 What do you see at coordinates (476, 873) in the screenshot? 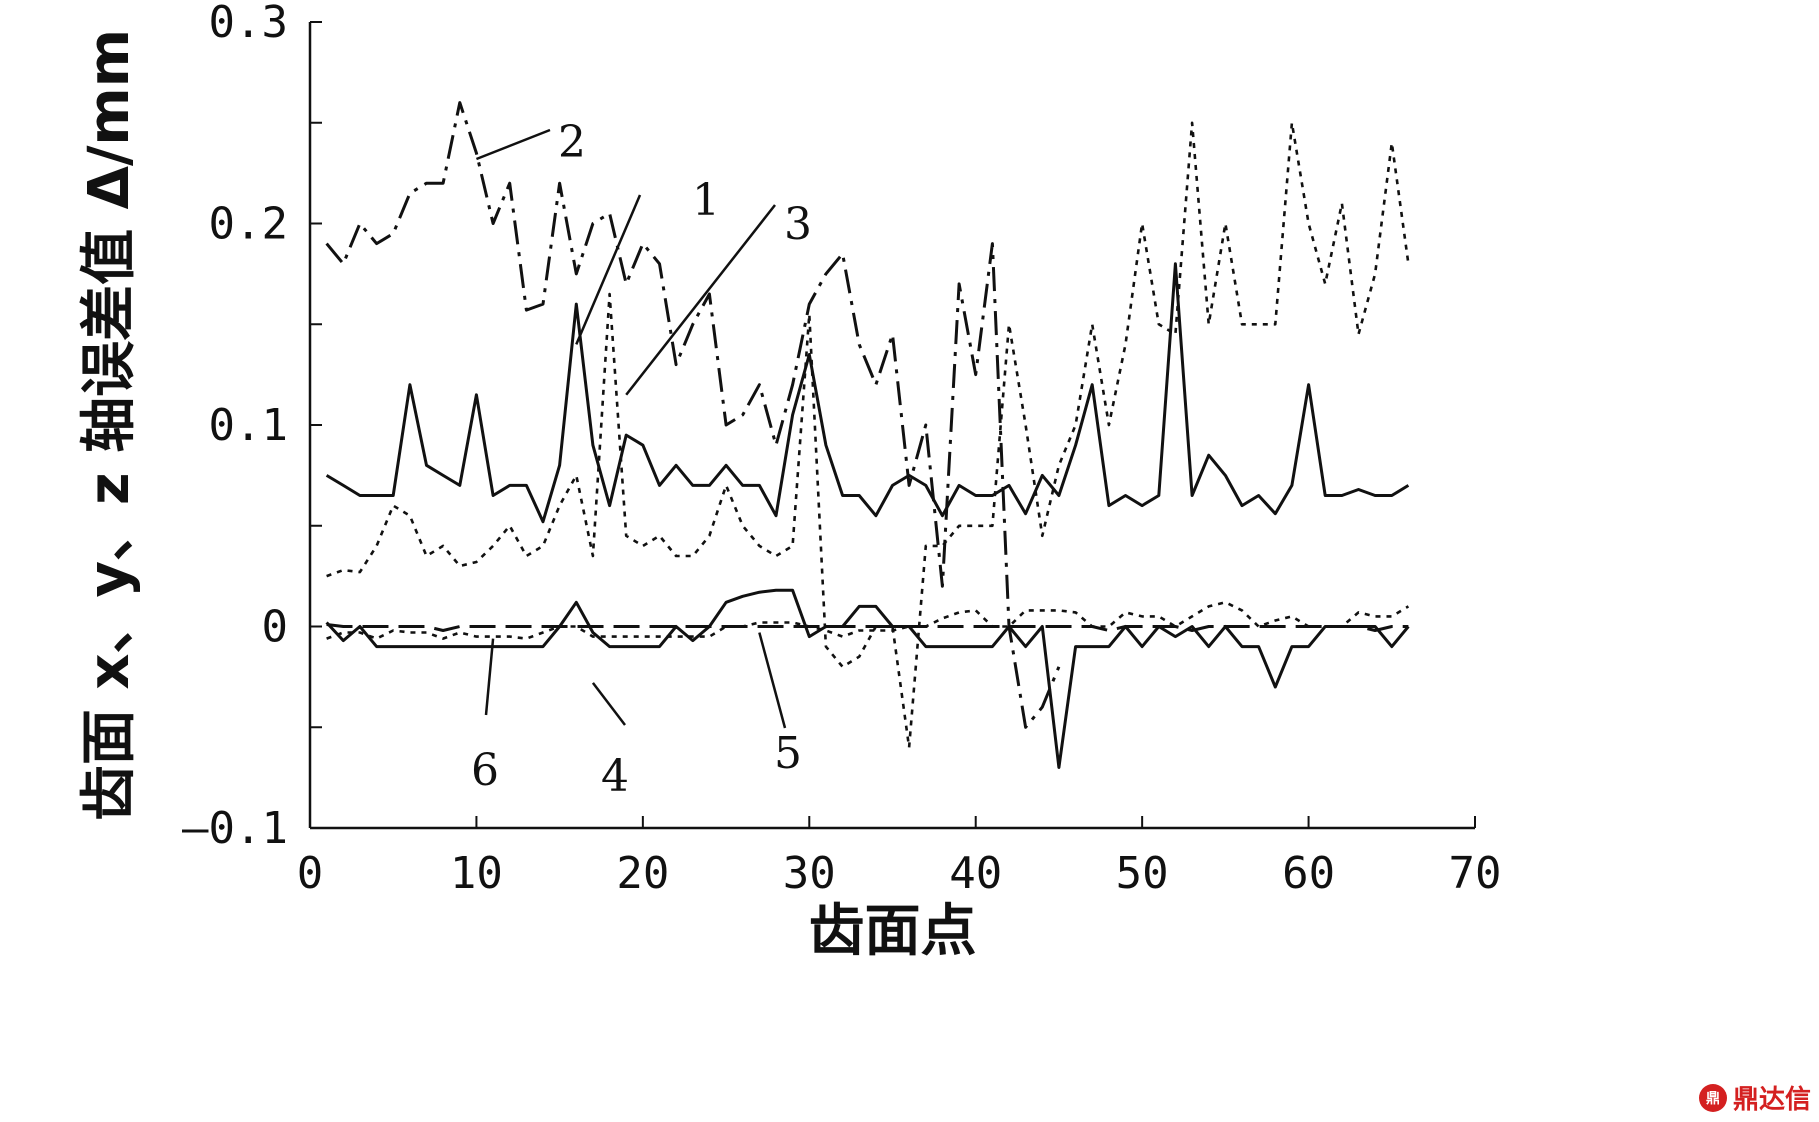
I see `x-tick-label: 10` at bounding box center [476, 873].